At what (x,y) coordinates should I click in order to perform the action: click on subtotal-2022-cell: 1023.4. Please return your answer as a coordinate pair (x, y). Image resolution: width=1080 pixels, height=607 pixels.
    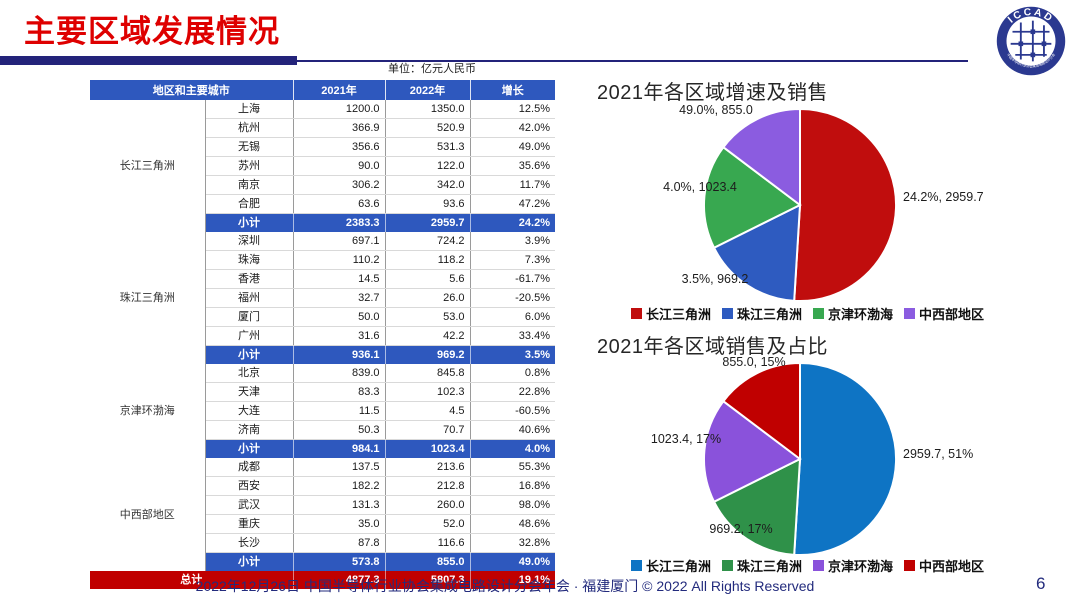
    Looking at the image, I should click on (428, 448).